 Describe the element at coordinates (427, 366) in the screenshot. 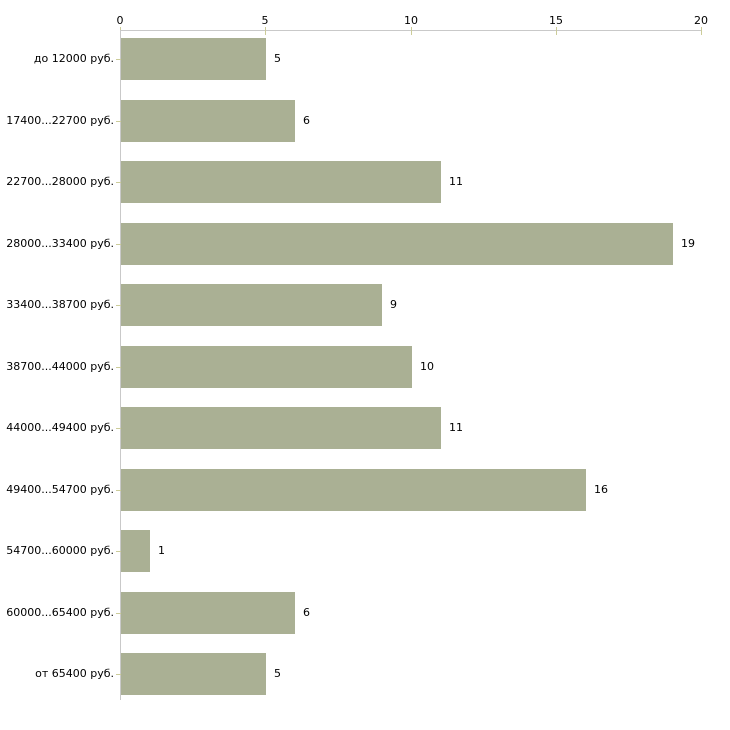

I see `value-label: 10` at that location.